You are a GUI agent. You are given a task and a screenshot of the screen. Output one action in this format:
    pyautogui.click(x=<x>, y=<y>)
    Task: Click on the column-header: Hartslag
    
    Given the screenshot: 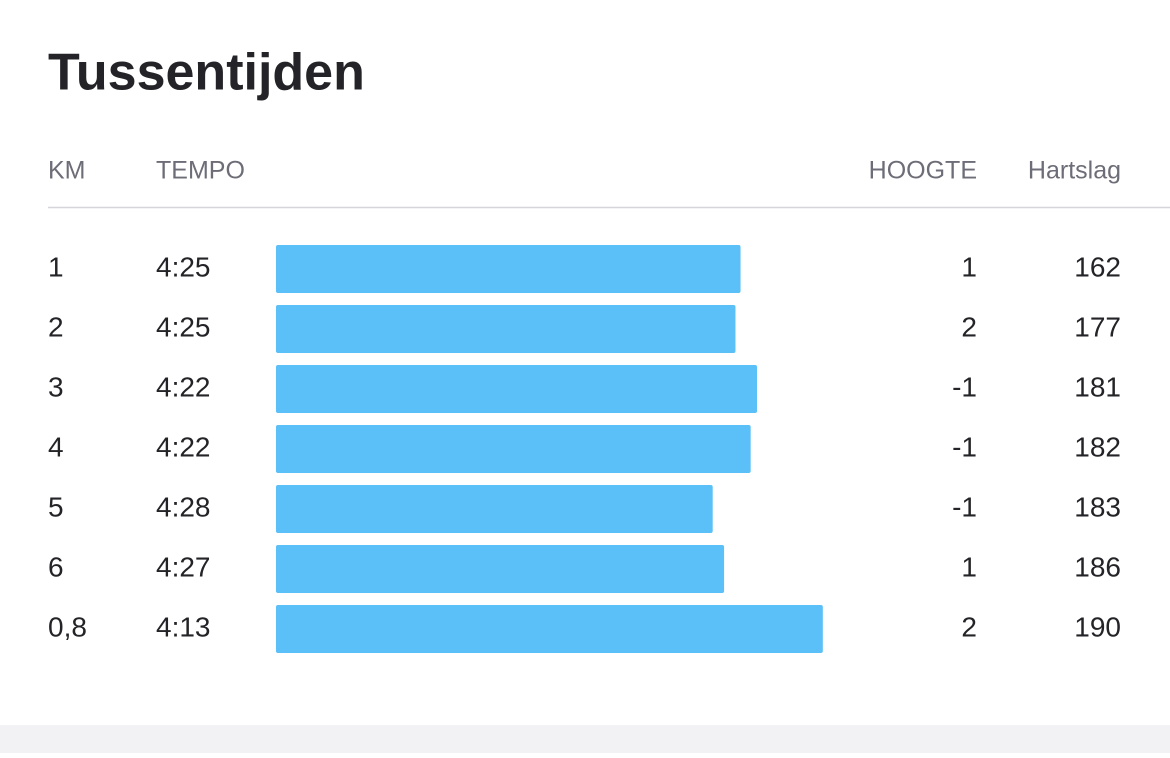 What is the action you would take?
    pyautogui.click(x=1074, y=171)
    